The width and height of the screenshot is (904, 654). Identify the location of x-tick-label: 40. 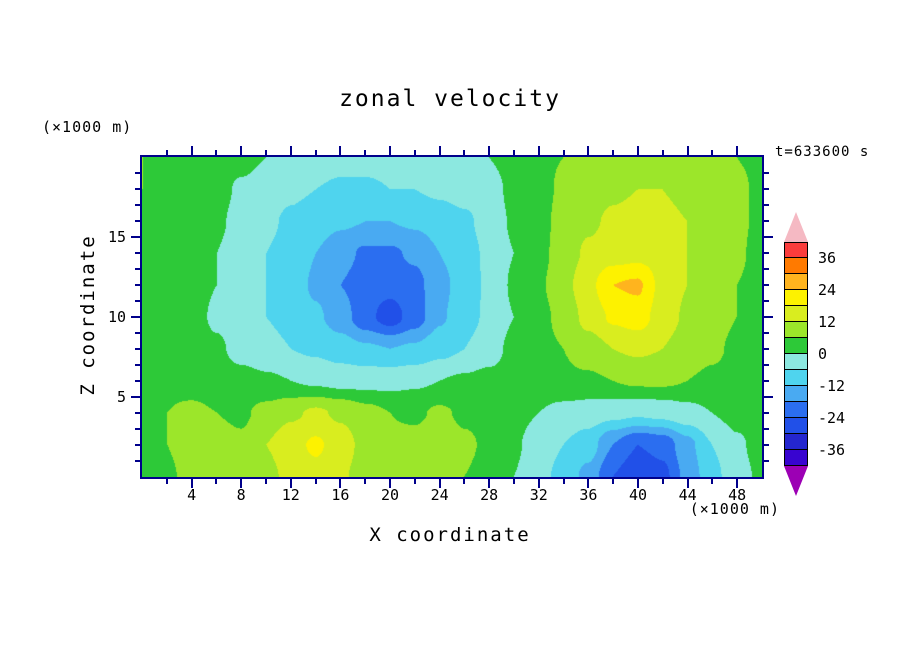
(638, 495).